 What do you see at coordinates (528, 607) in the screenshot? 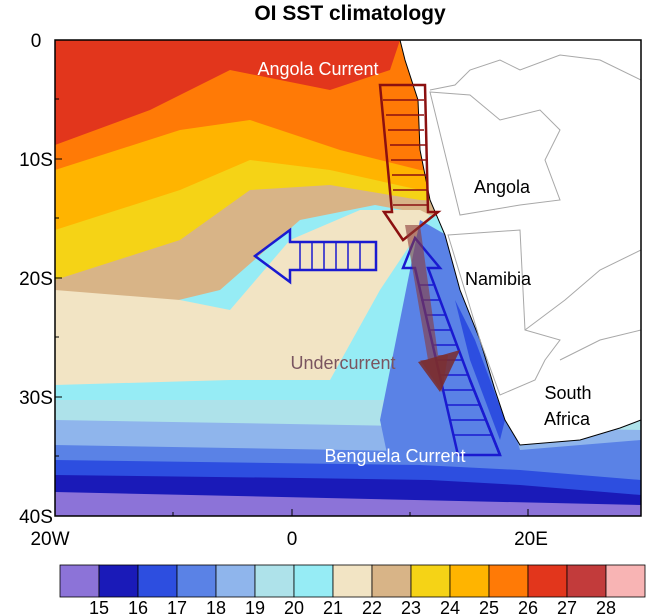
I see `colorbar-tick-label: 26` at bounding box center [528, 607].